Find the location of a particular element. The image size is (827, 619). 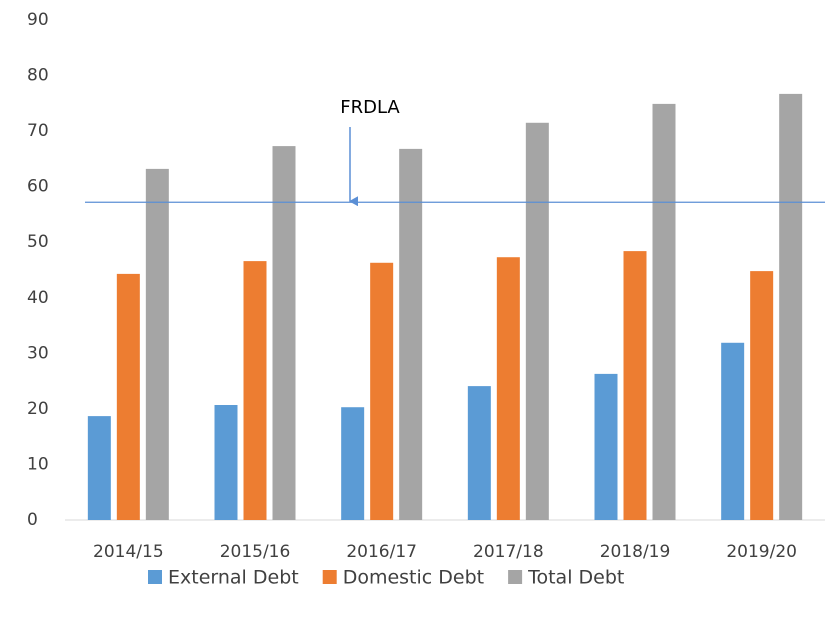

y-tick-label: 50 is located at coordinates (38, 242).